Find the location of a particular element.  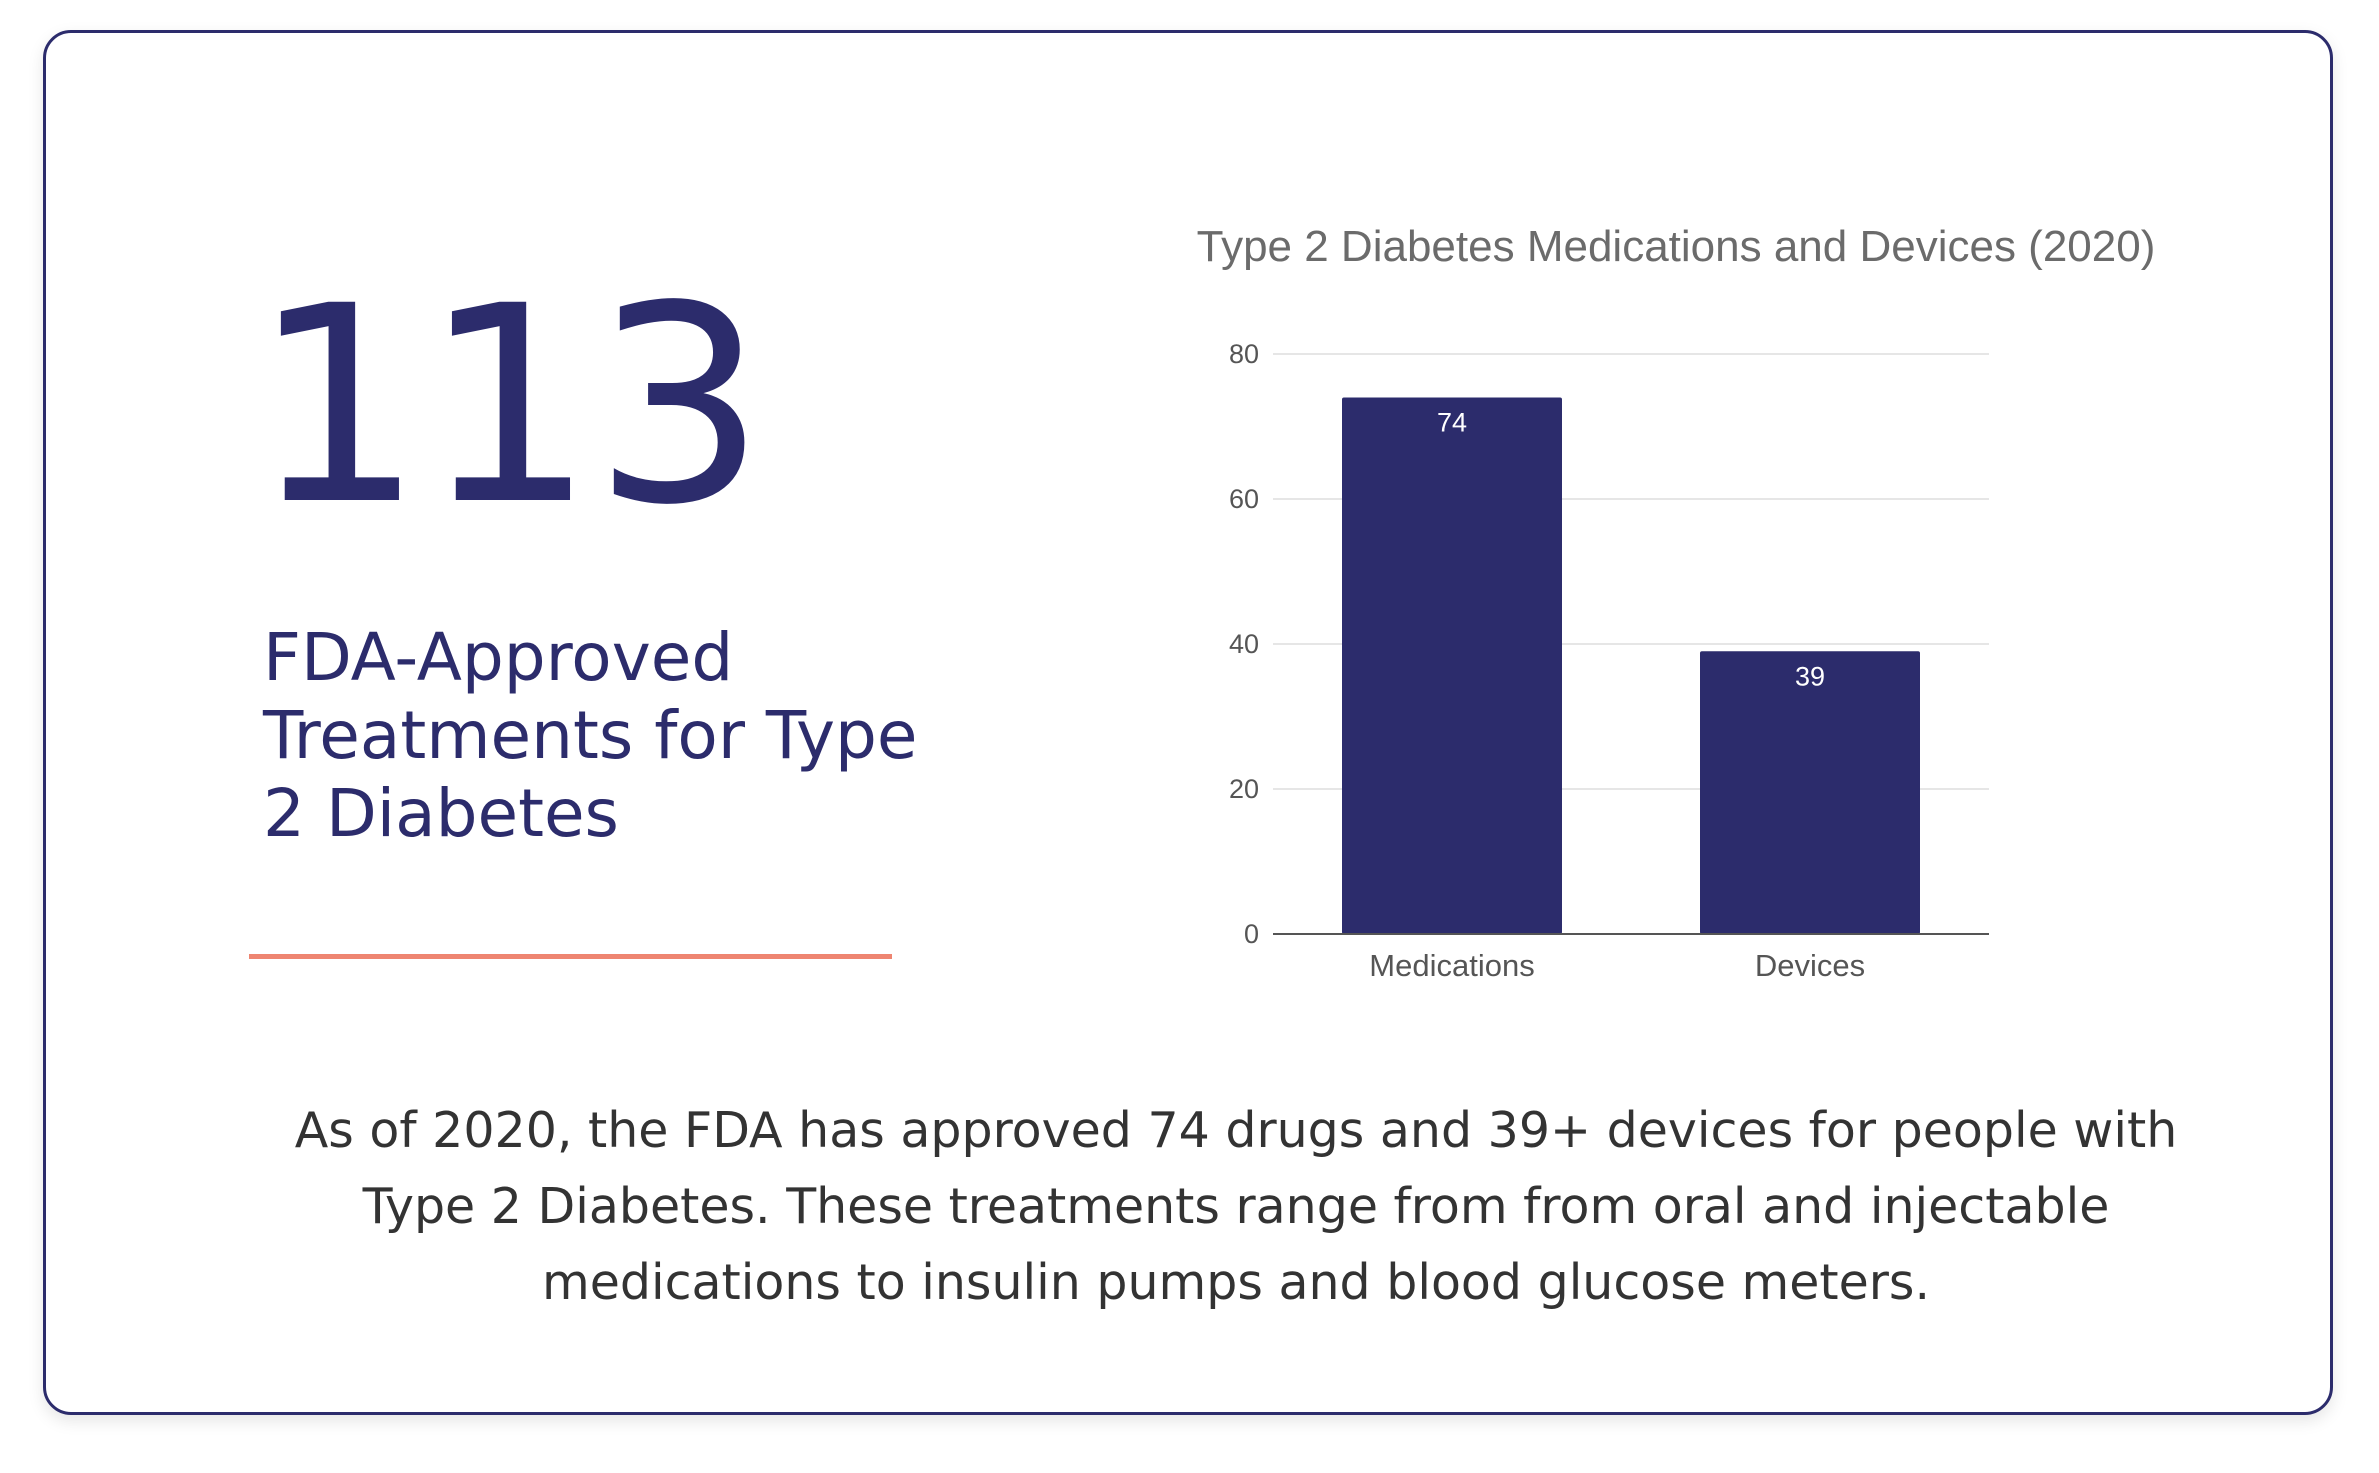

bar-medications is located at coordinates (1452, 665).